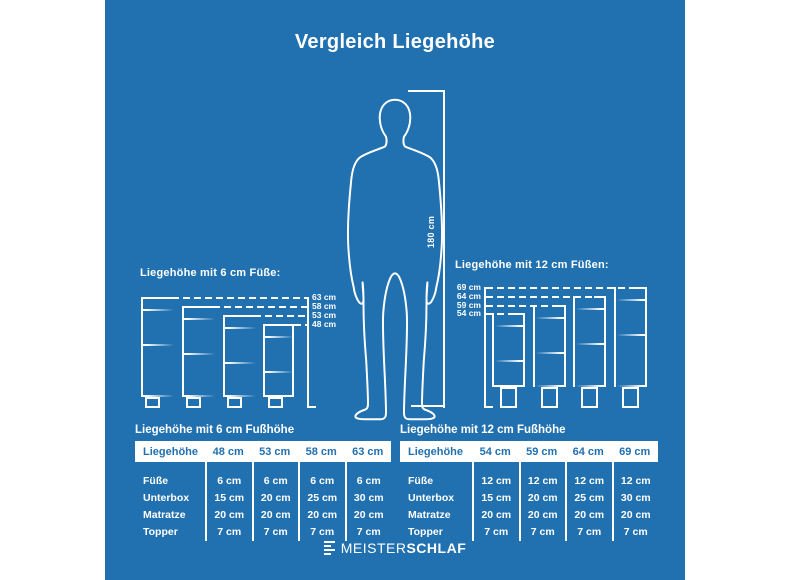 The image size is (790, 580). Describe the element at coordinates (444, 249) in the screenshot. I see `measure-vertical-line` at that location.